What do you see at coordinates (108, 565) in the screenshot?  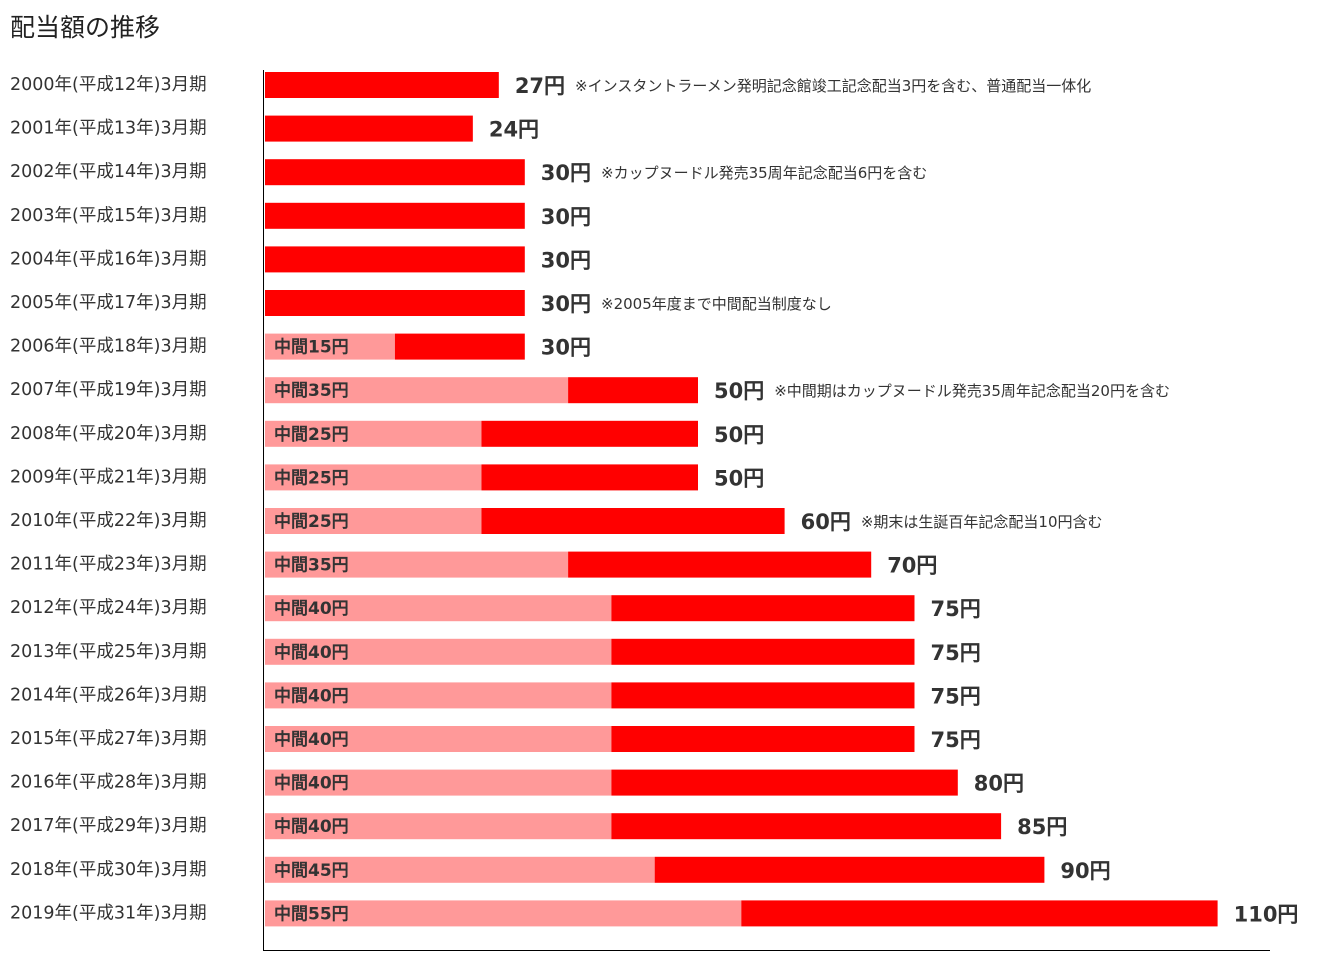 I see `category-label: 2011年(平成23年)3月期` at bounding box center [108, 565].